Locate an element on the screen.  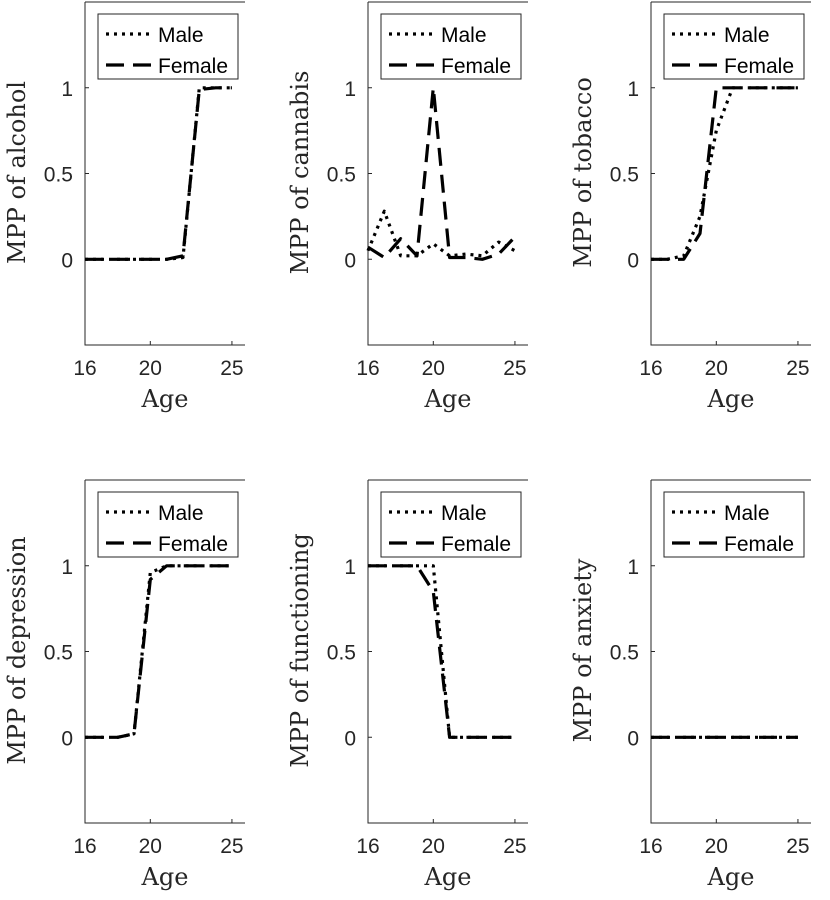
y-axis-label: MPP of anxiety is located at coordinates (583, 650).